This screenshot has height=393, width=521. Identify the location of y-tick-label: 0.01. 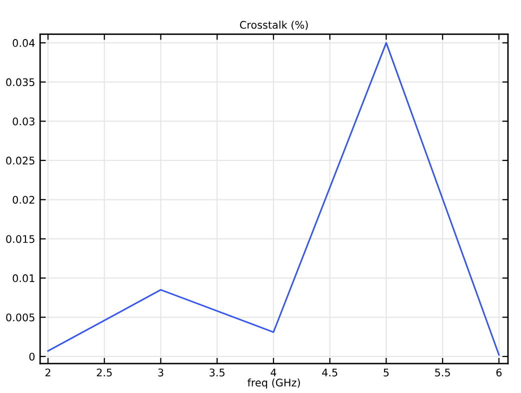
(23, 278).